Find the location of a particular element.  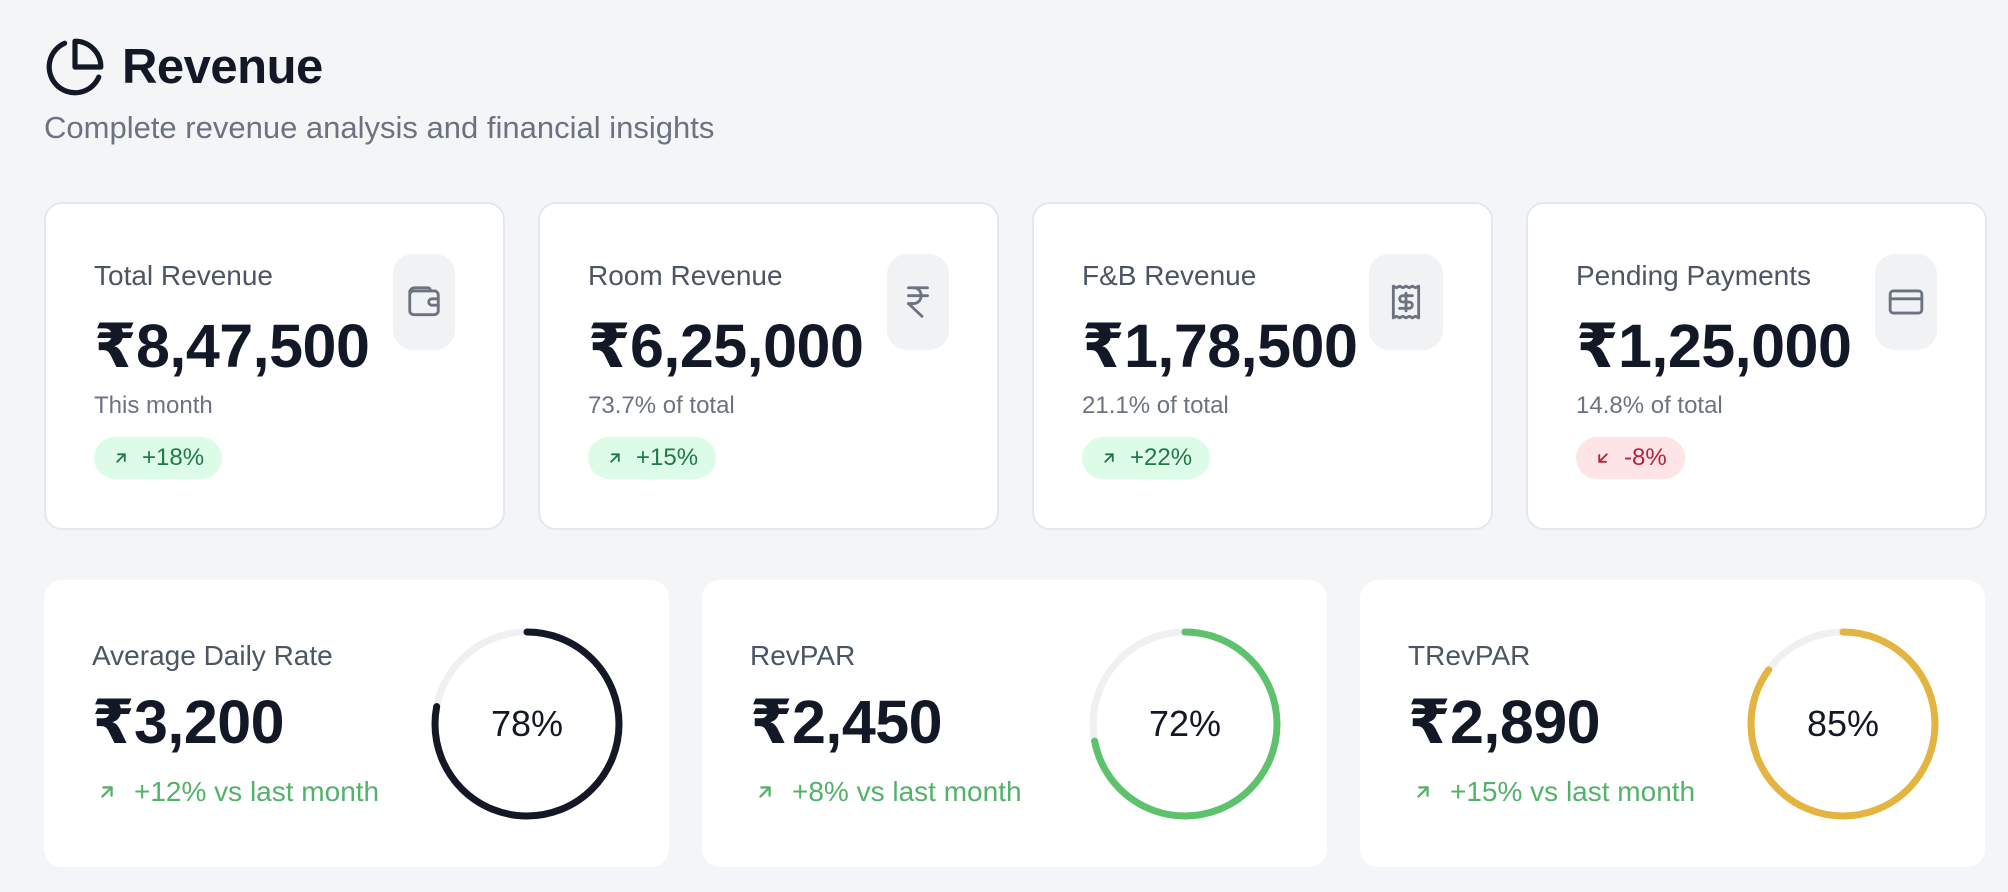

stat-value: ₹8,47,500 is located at coordinates (232, 346).